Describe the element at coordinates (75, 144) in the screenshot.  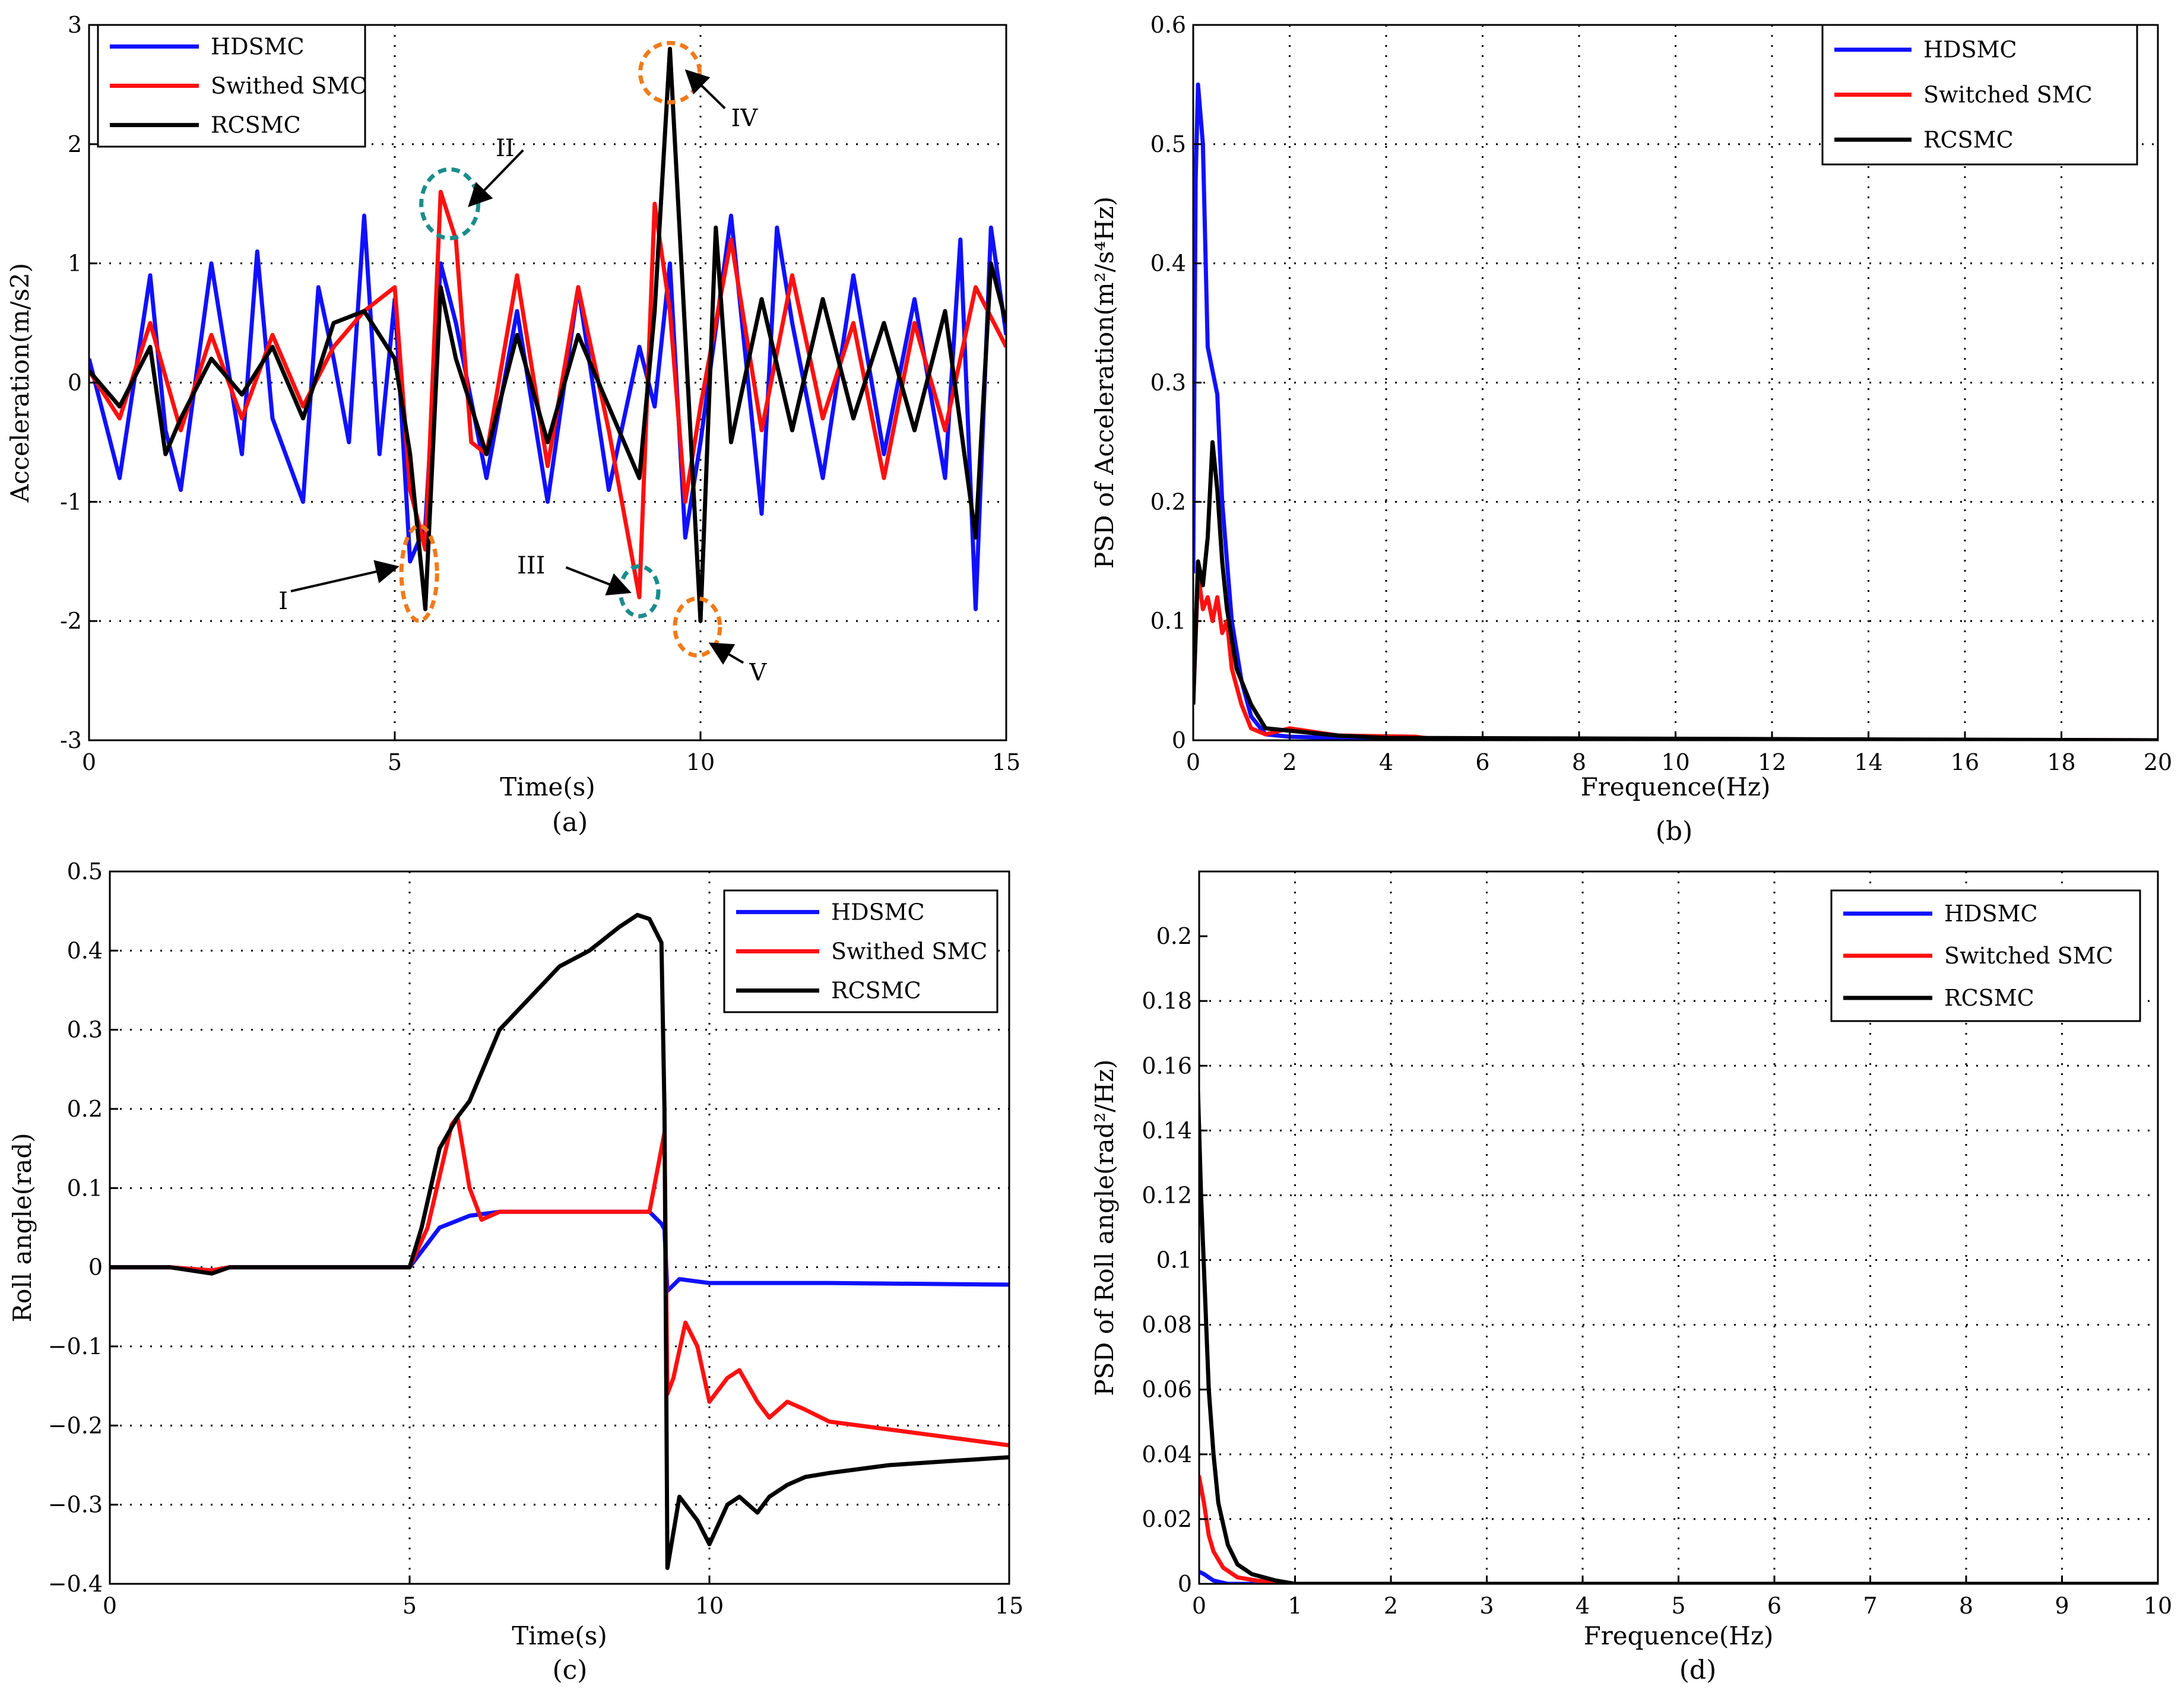
I see `y-tick-label: 2` at that location.